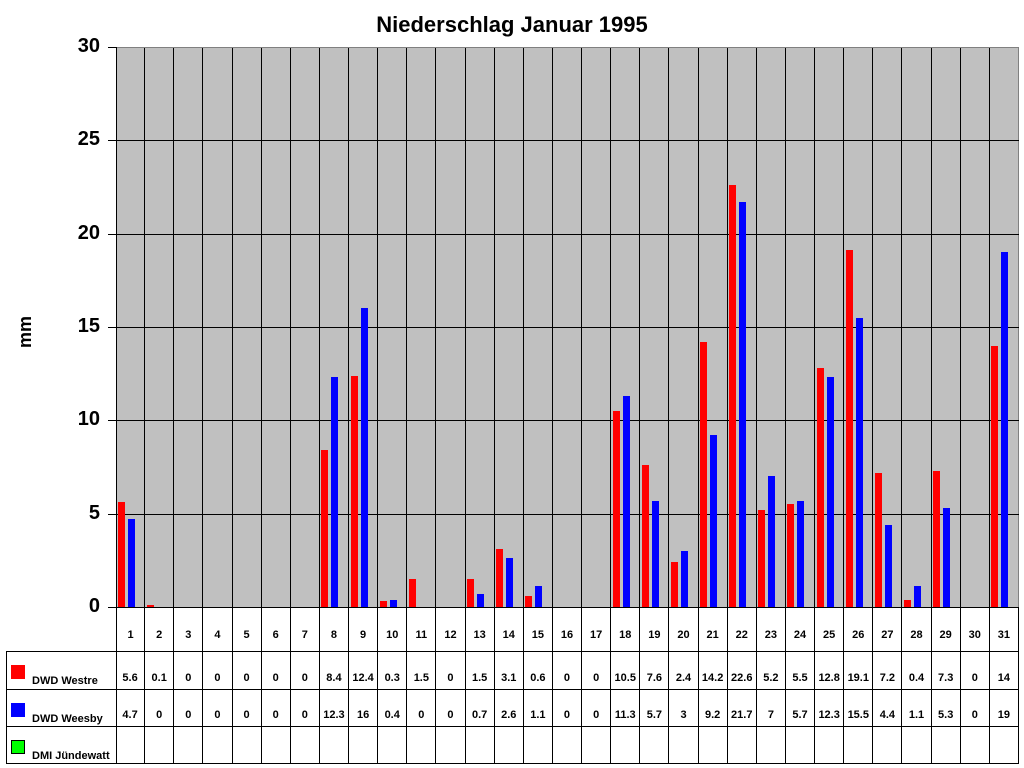  I want to click on table-cell: 3, so click(684, 707).